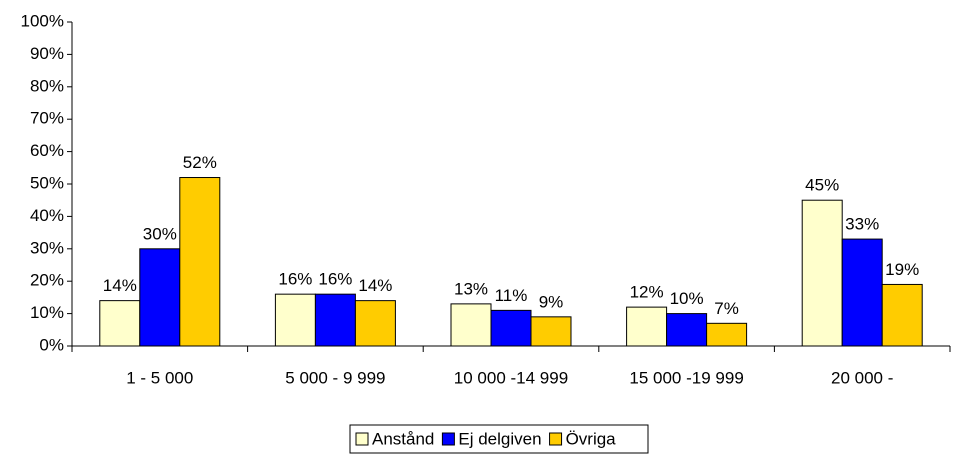 The height and width of the screenshot is (464, 975). What do you see at coordinates (862, 377) in the screenshot?
I see `x-tick-label: 20 000 -` at bounding box center [862, 377].